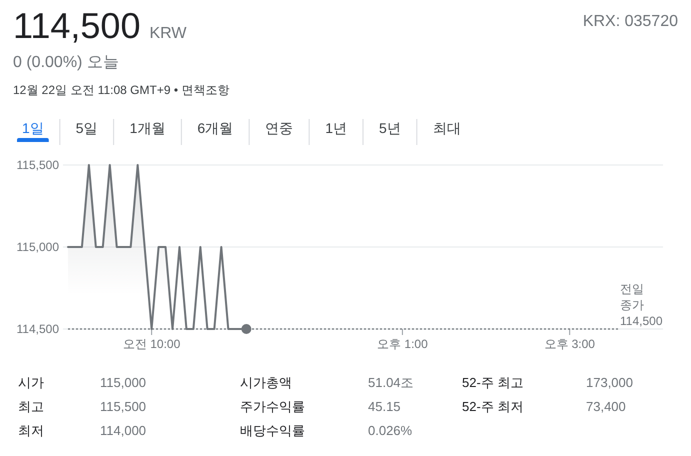  What do you see at coordinates (391, 382) in the screenshot?
I see `text: 51.04조` at bounding box center [391, 382].